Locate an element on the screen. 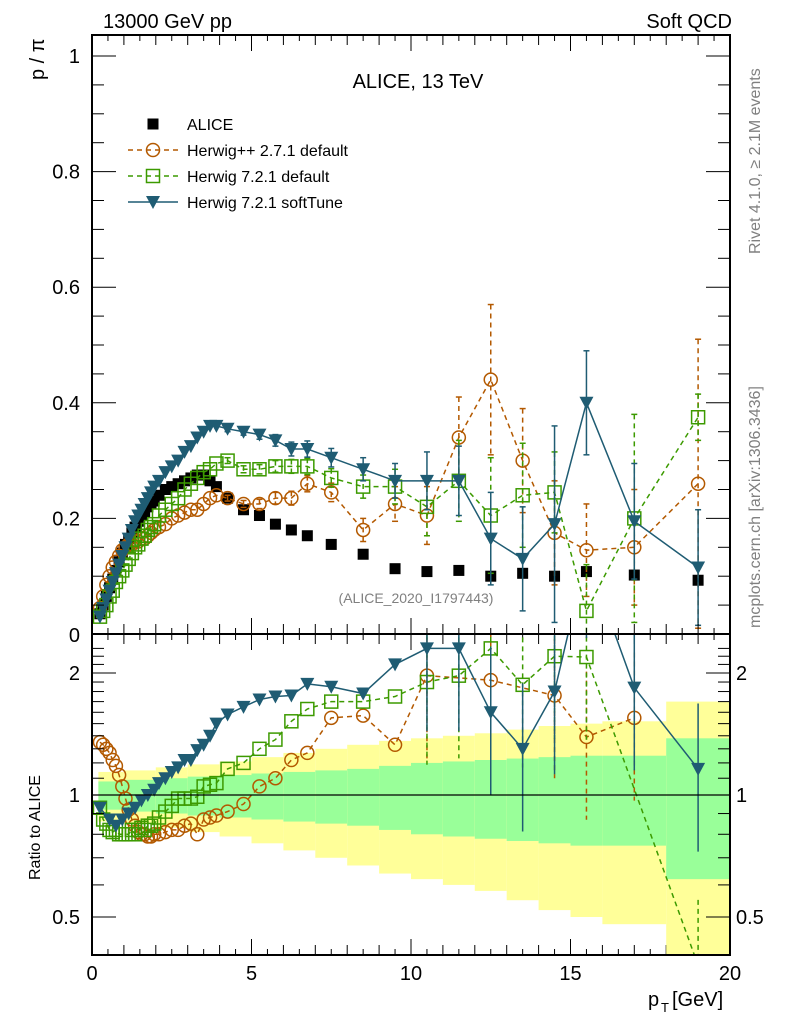 This screenshot has width=786, height=1024. legend-item: Herwig++ 2.7.1 default is located at coordinates (238, 151).